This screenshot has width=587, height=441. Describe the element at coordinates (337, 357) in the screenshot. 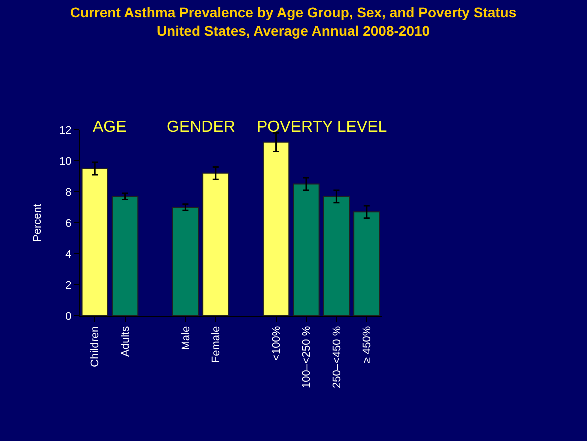

I see `x-tick-label: 250–<450 %` at that location.